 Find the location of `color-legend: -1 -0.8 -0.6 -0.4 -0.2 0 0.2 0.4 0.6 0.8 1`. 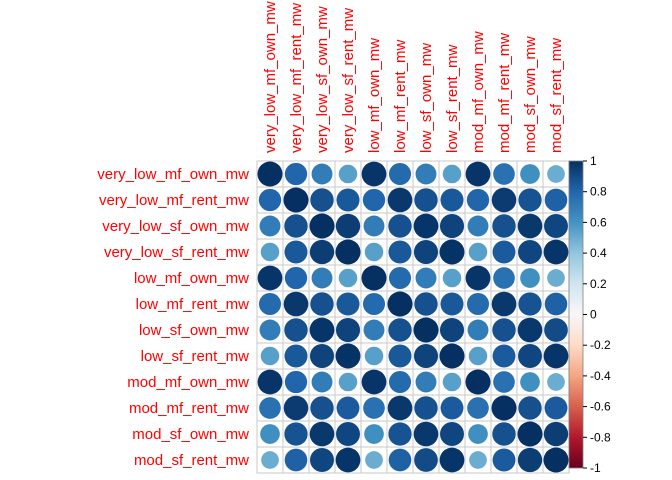

color-legend: -1 -0.8 -0.6 -0.4 -0.2 0 0.2 0.4 0.6 0.8 1 is located at coordinates (589, 314).